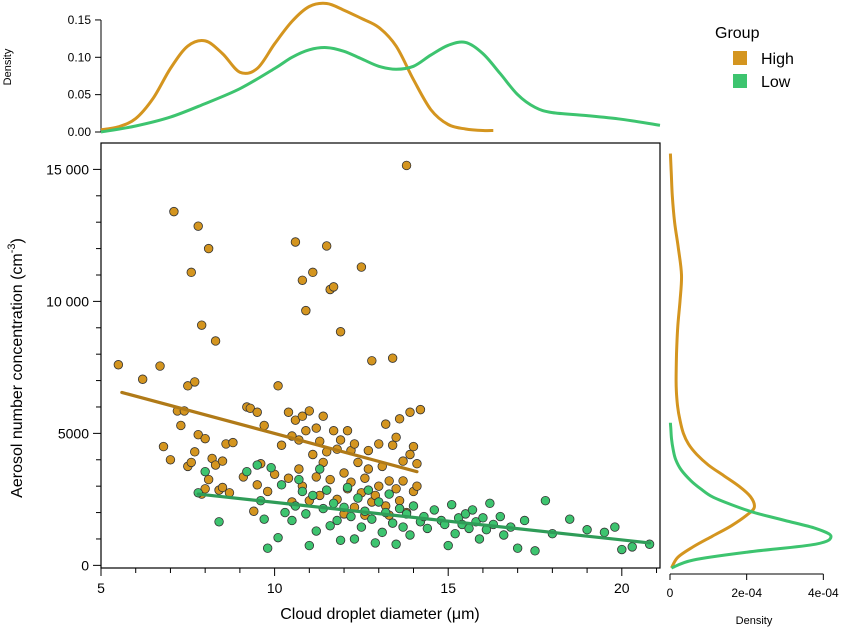 This screenshot has height=628, width=850. I want to click on trend-line-low, so click(424, 518).